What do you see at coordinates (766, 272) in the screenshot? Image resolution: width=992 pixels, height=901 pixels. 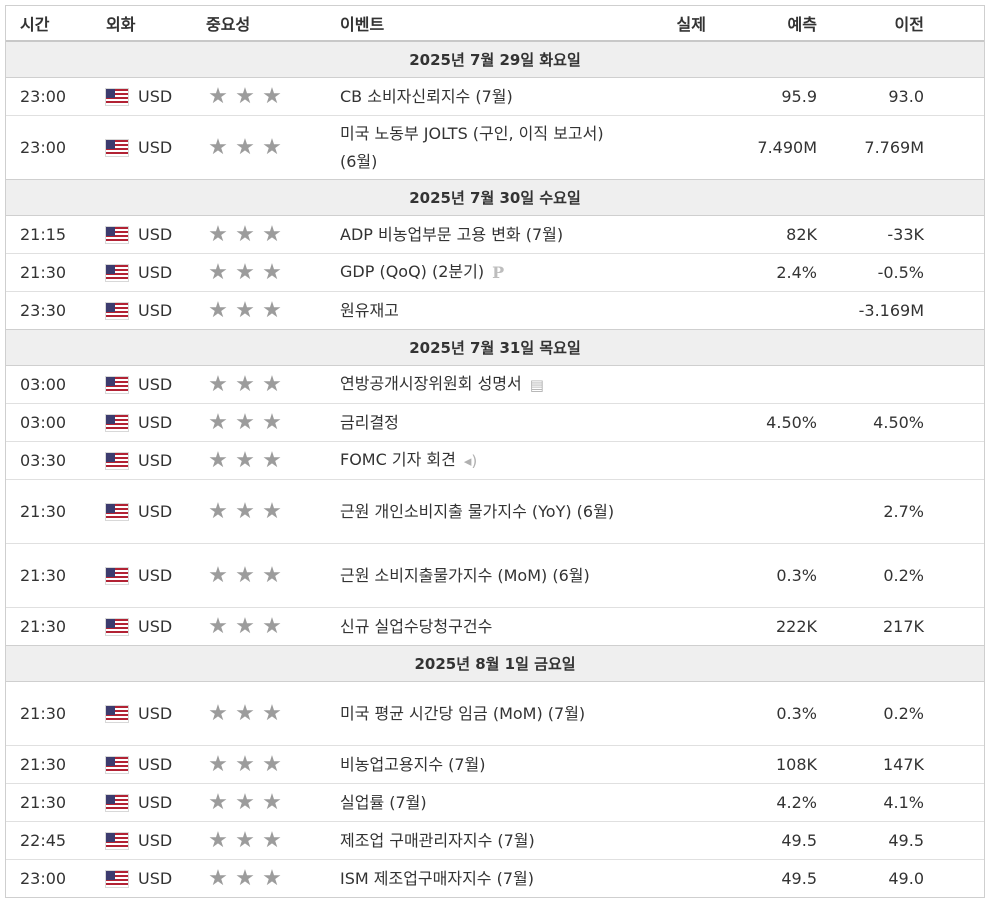 I see `event-forecast: 2.4%` at bounding box center [766, 272].